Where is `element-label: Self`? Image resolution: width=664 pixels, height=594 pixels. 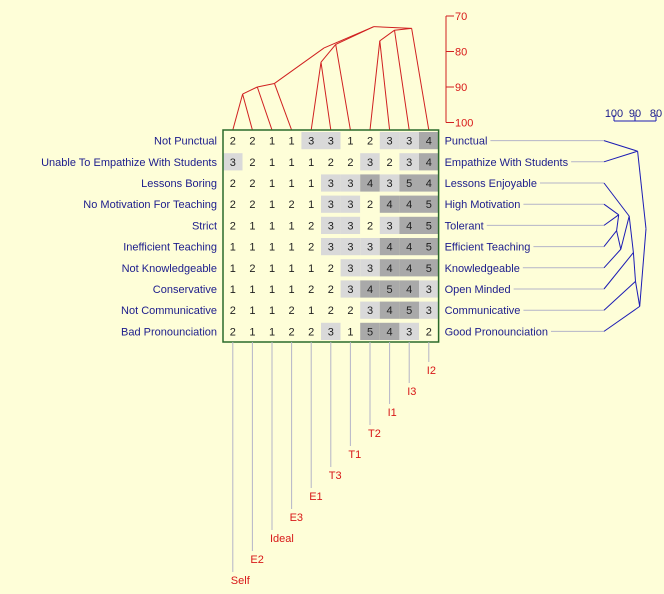 element-label: Self is located at coordinates (241, 581).